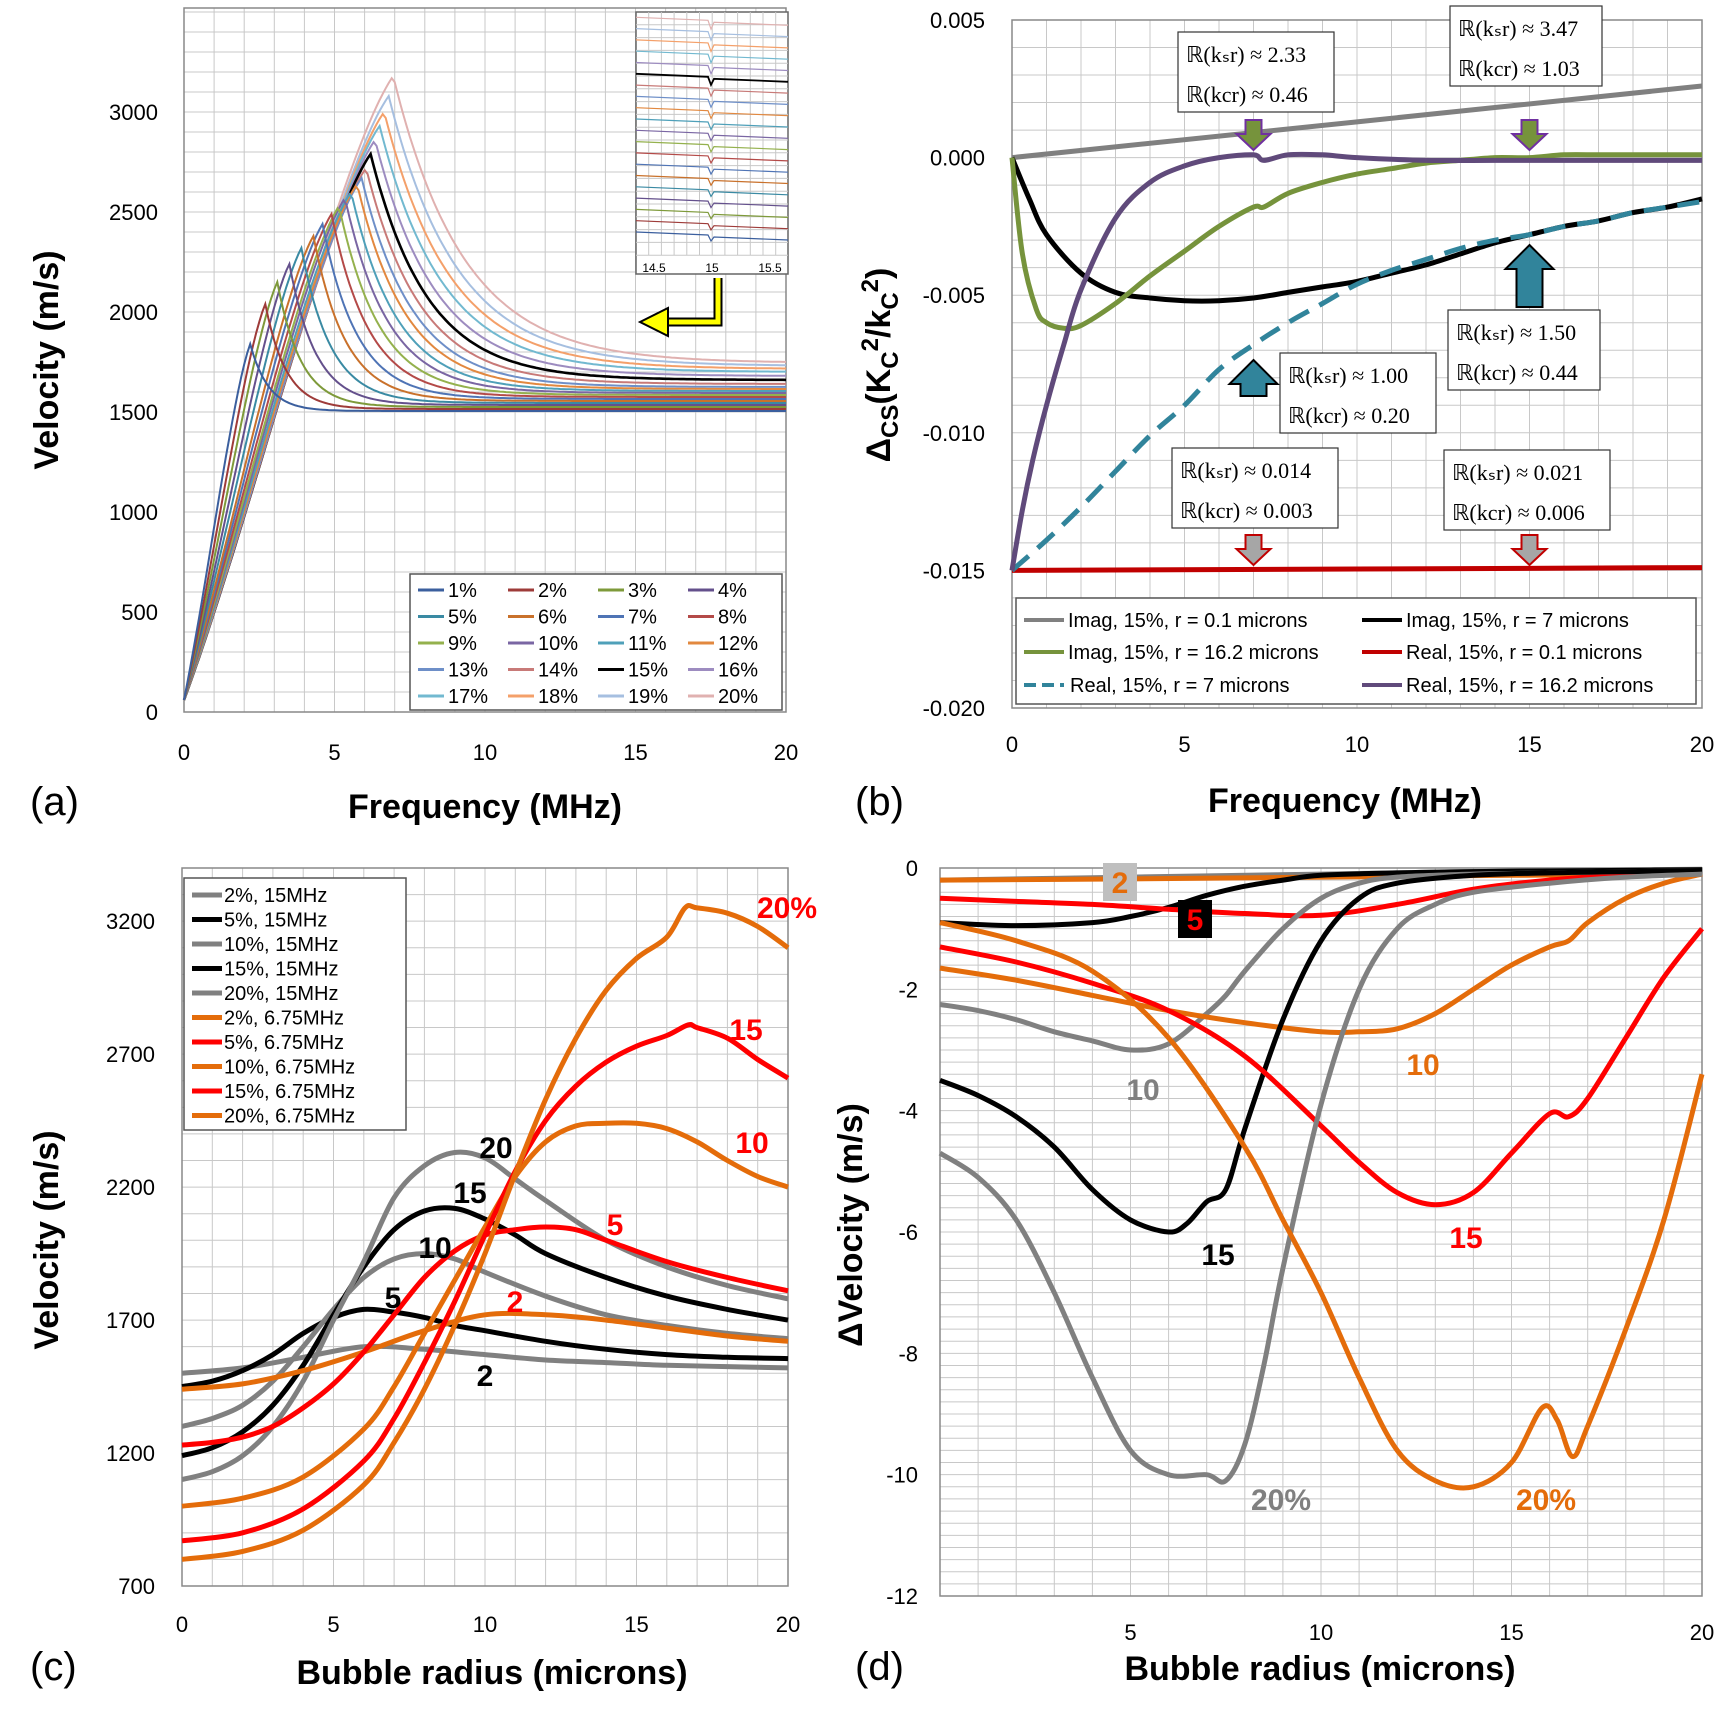 The image size is (1716, 1715). What do you see at coordinates (1517, 621) in the screenshot?
I see `legend-label-b-1: Imag, 15%, r = 7 microns` at bounding box center [1517, 621].